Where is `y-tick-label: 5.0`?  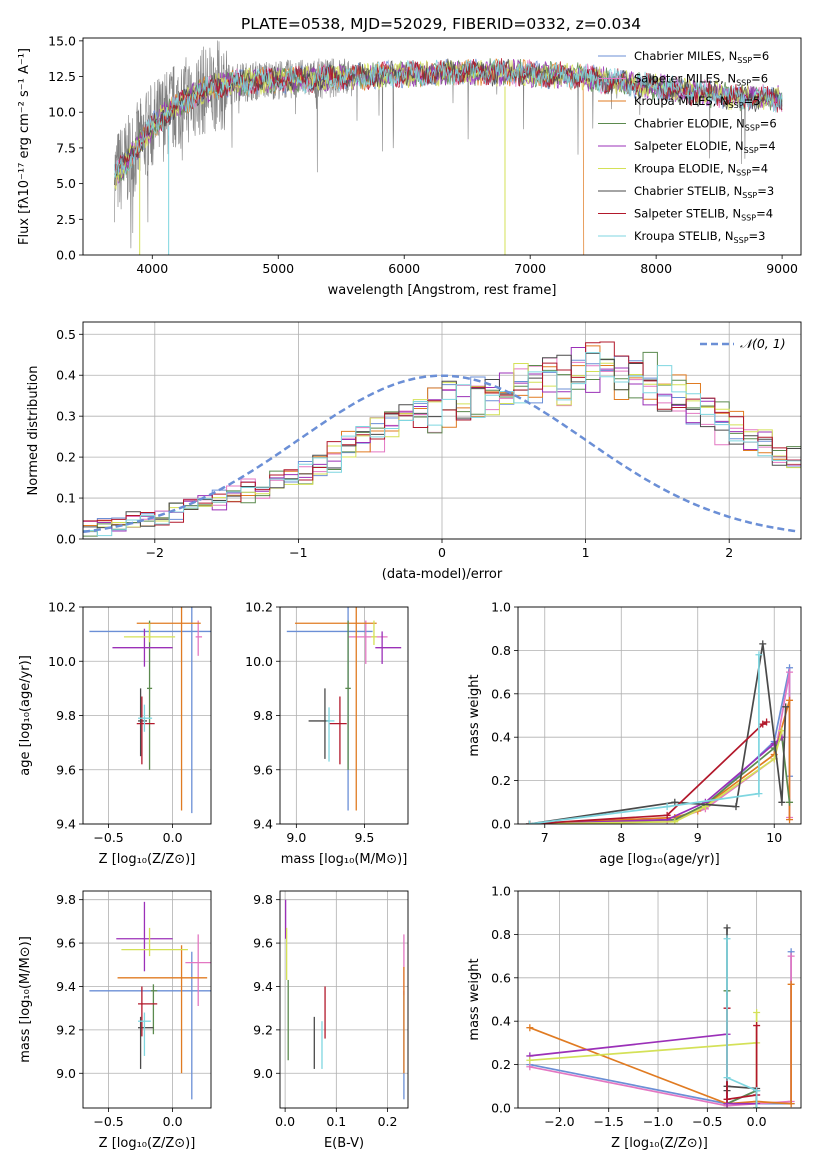 y-tick-label: 5.0 is located at coordinates (66, 183).